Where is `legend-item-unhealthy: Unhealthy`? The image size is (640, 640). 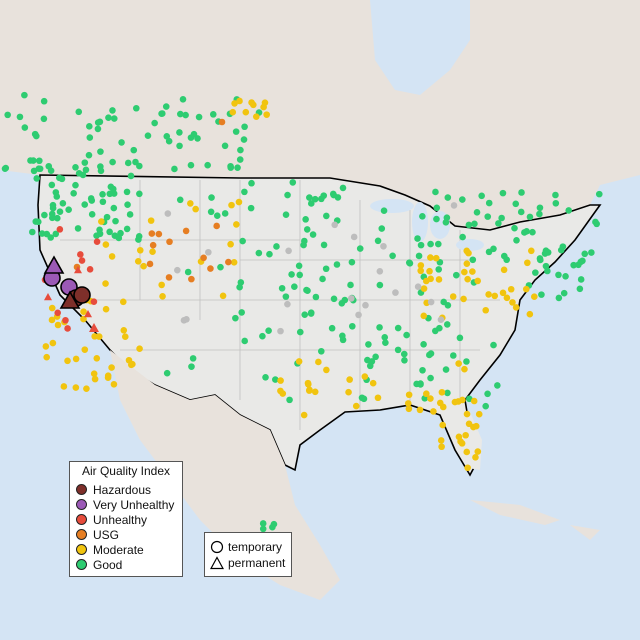
legend-item-unhealthy: Unhealthy is located at coordinates (111, 519).